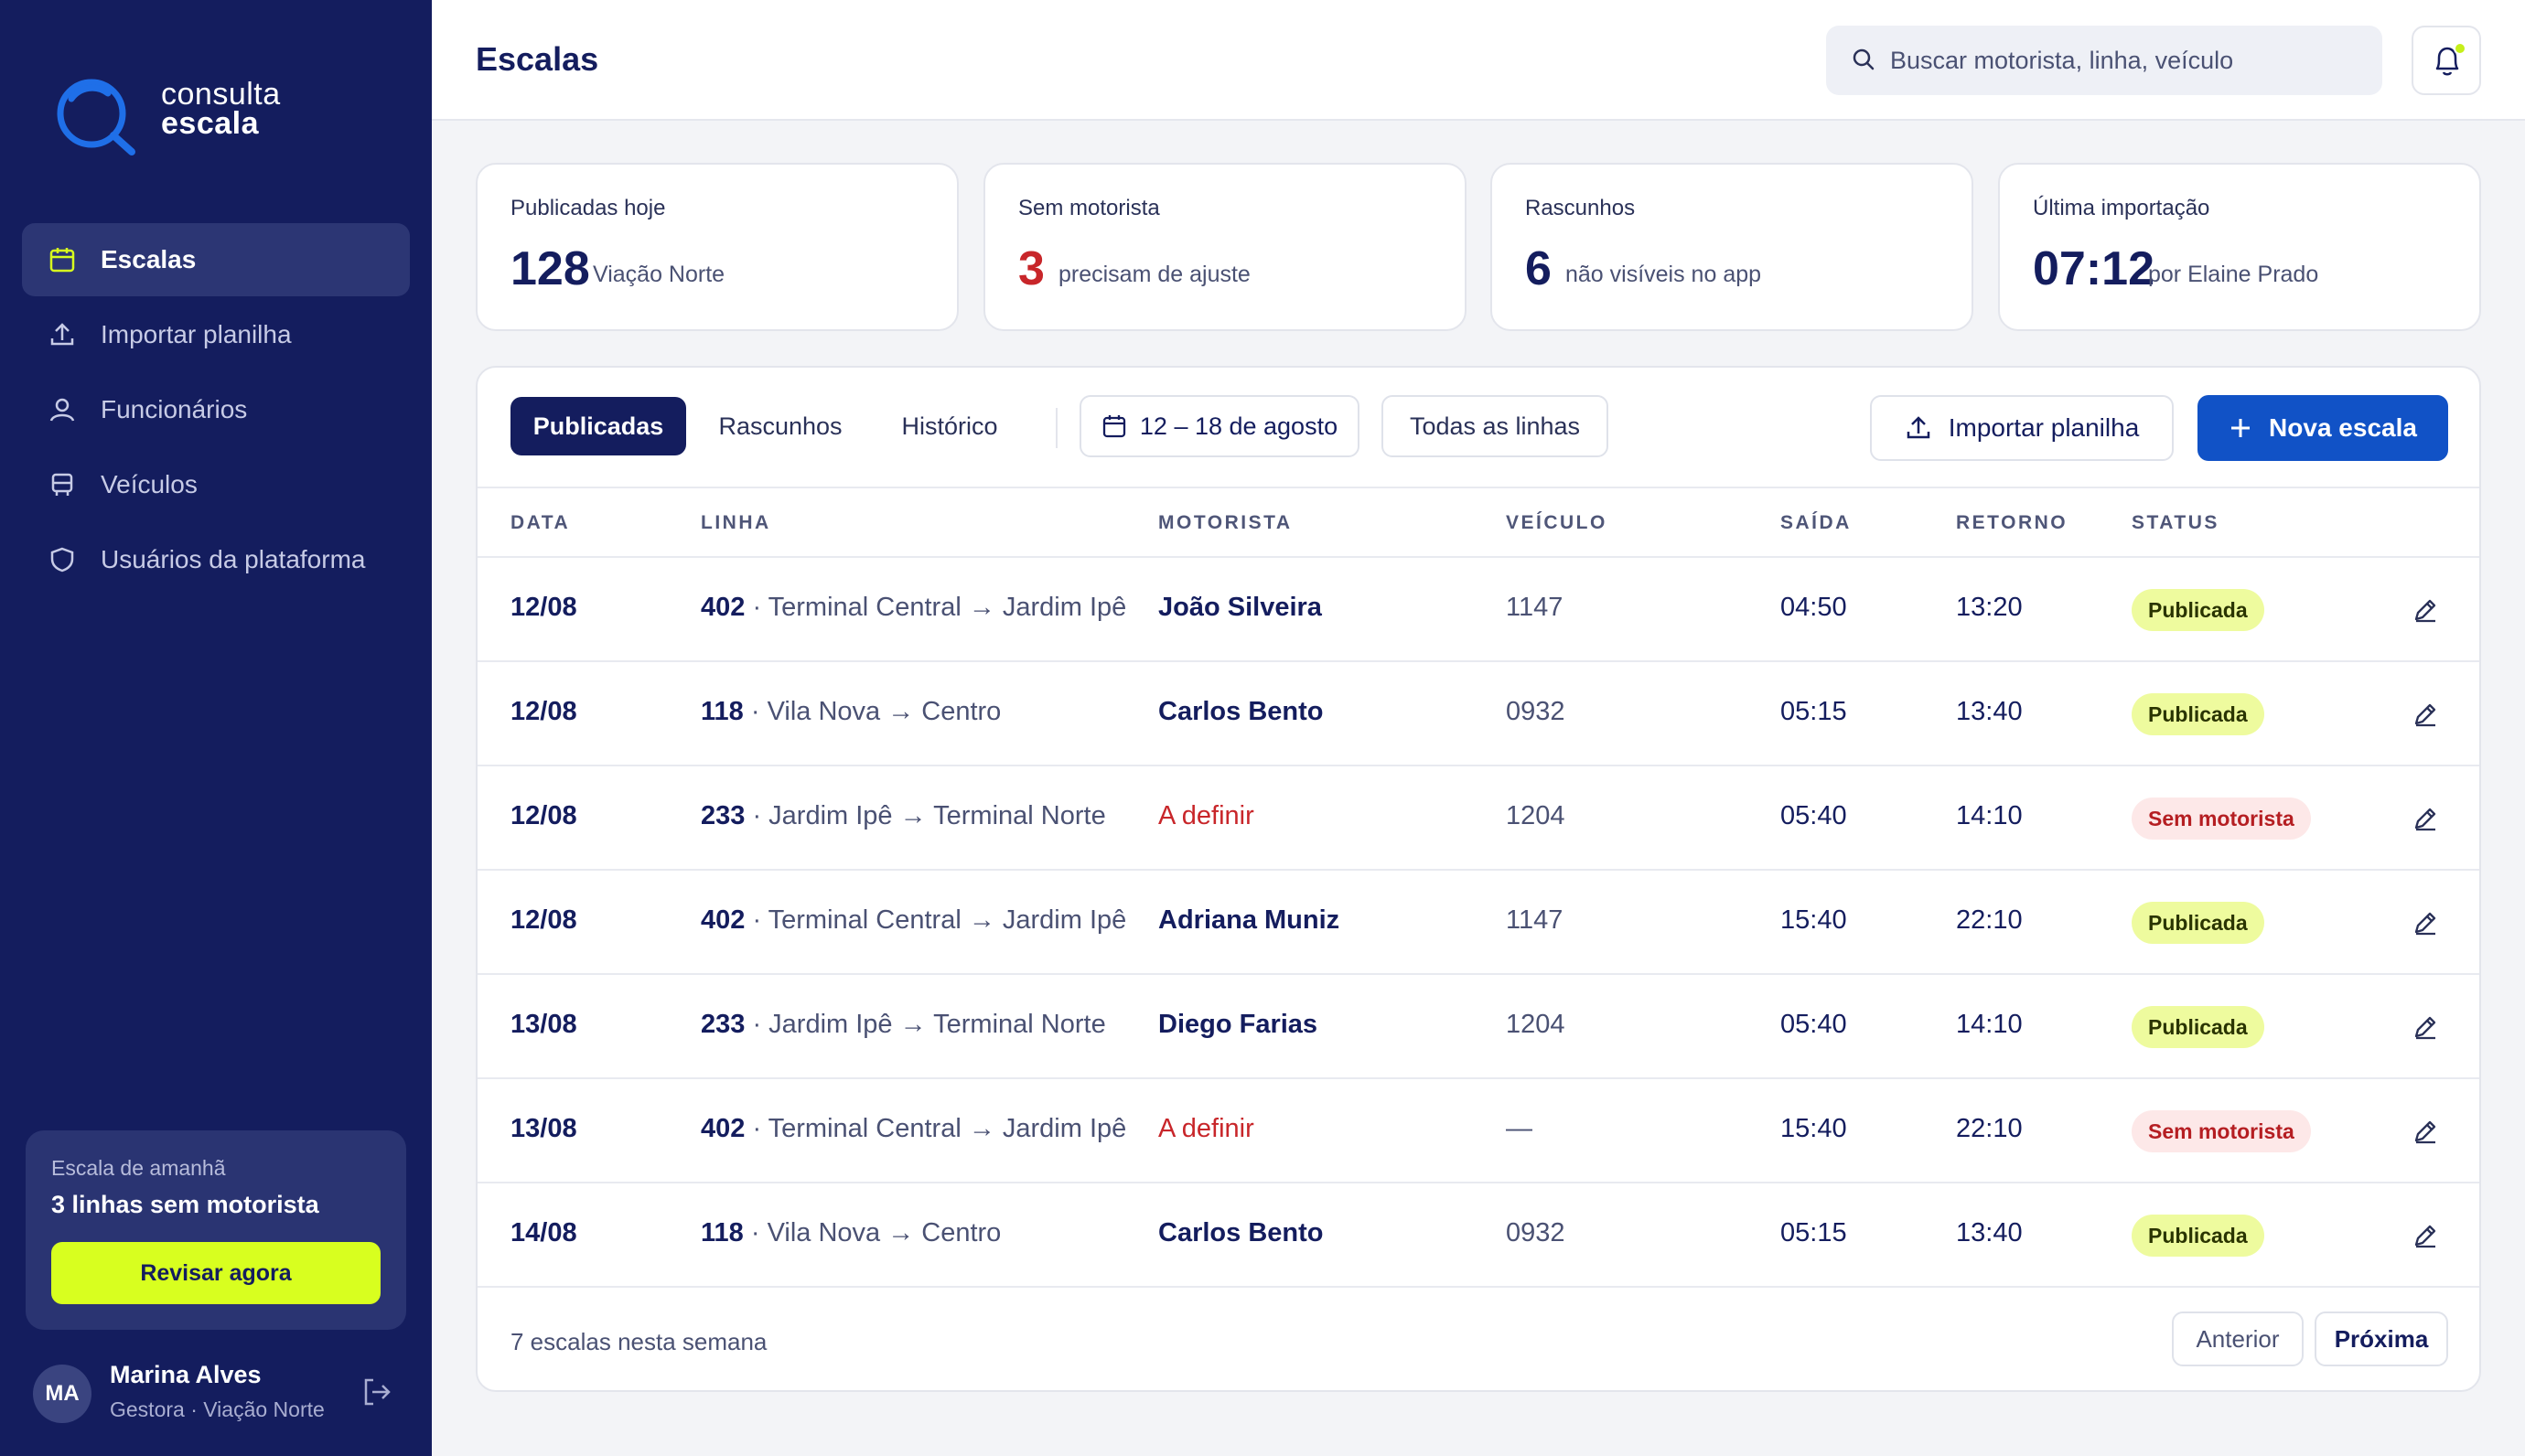 The height and width of the screenshot is (1456, 2525). I want to click on column-header-status: STATUS, so click(2175, 522).